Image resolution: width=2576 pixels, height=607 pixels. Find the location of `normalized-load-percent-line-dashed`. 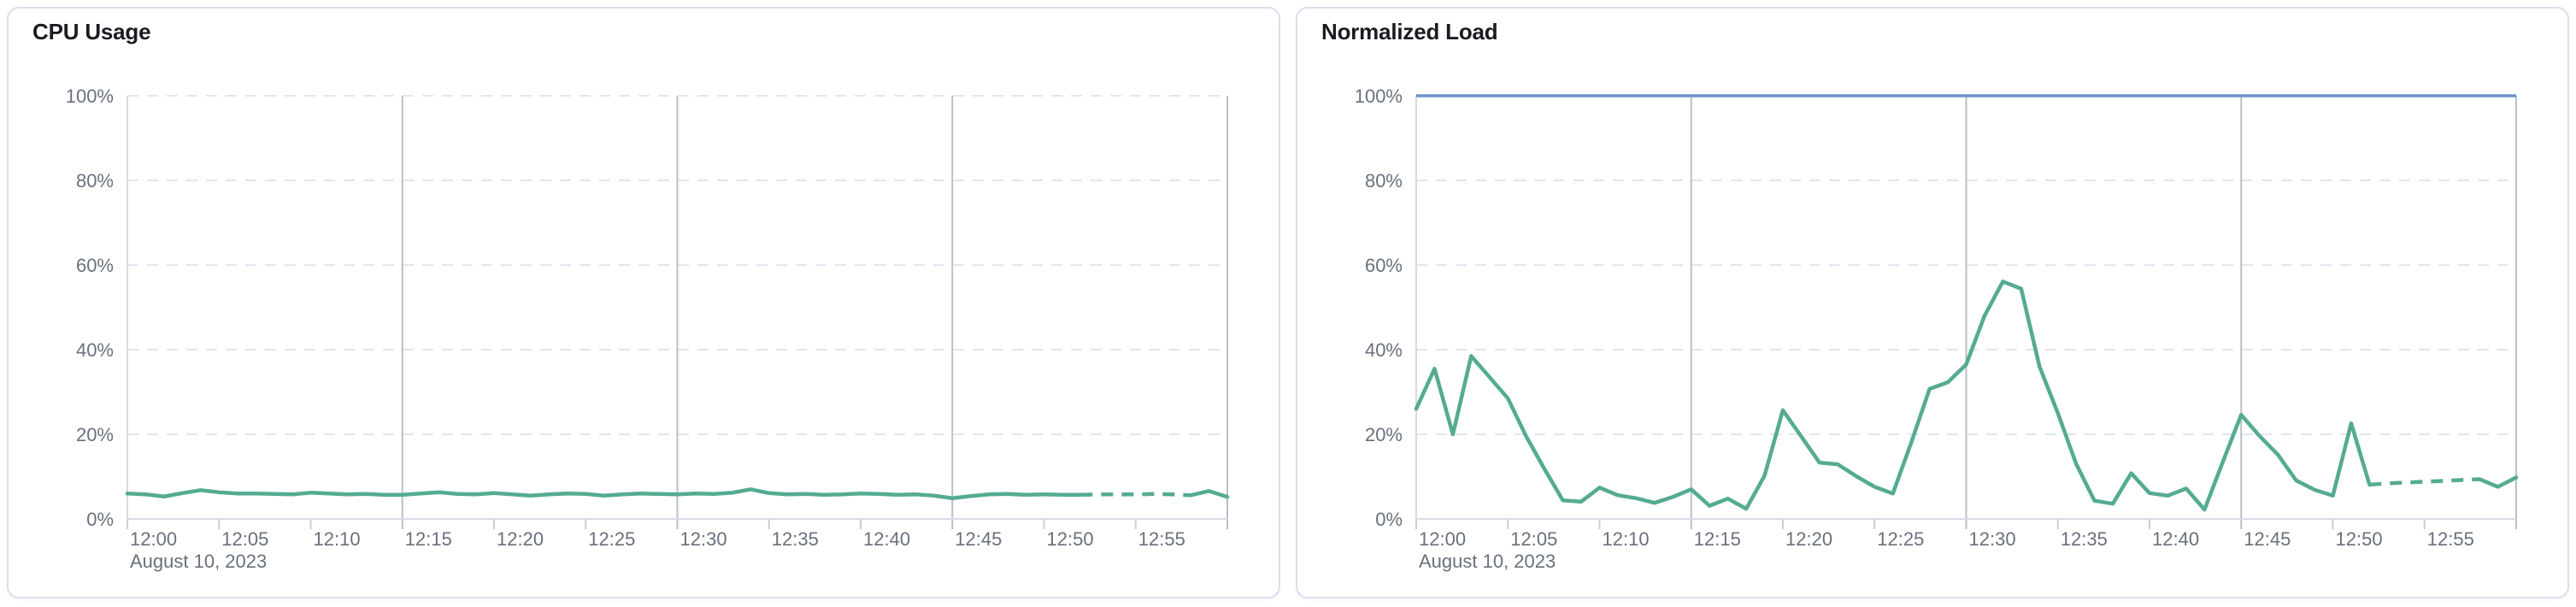

normalized-load-percent-line-dashed is located at coordinates (2424, 482).